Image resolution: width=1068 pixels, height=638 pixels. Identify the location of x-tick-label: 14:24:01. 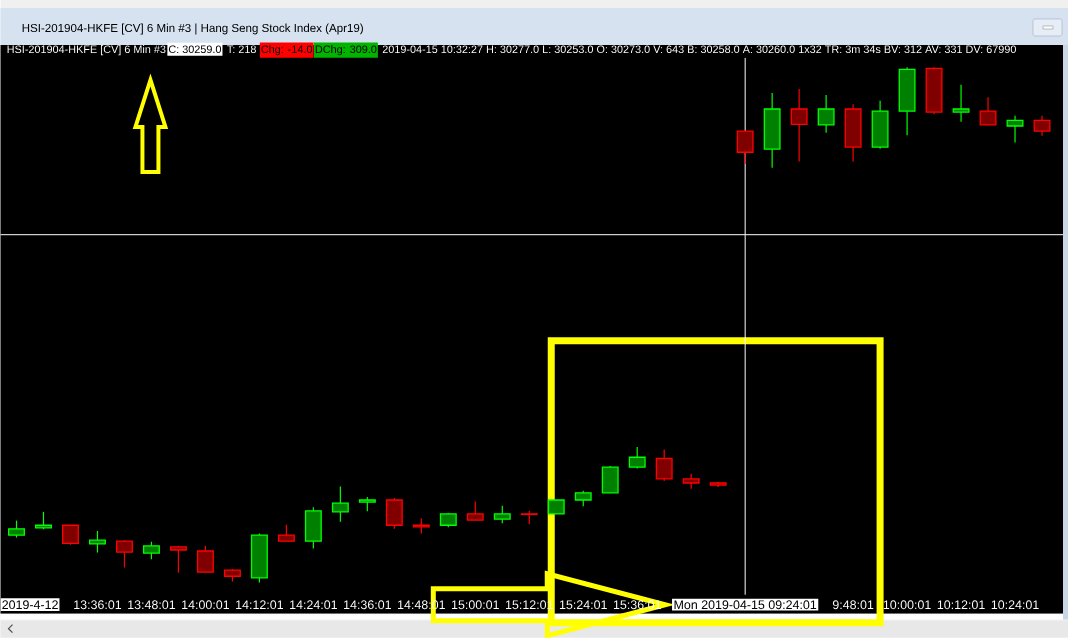
(313, 605).